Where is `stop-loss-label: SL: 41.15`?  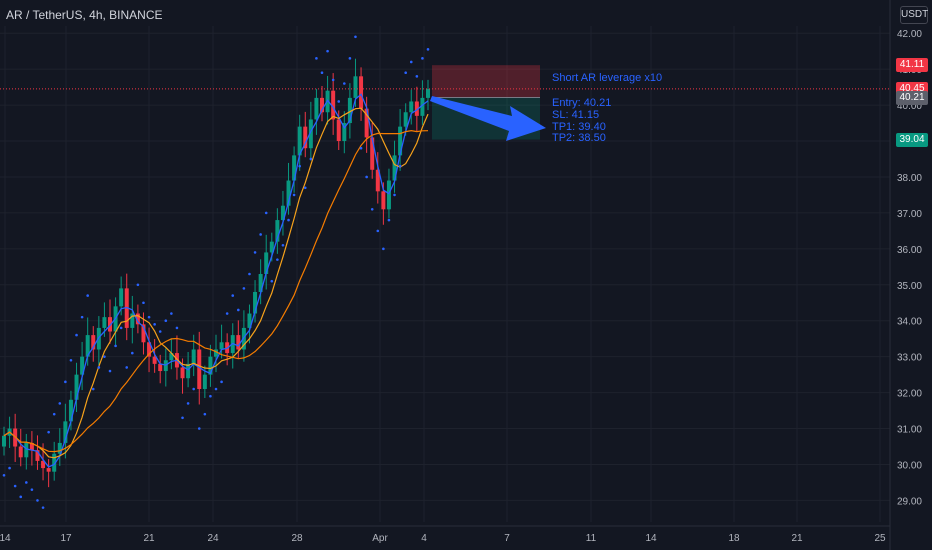
stop-loss-label: SL: 41.15 is located at coordinates (576, 115).